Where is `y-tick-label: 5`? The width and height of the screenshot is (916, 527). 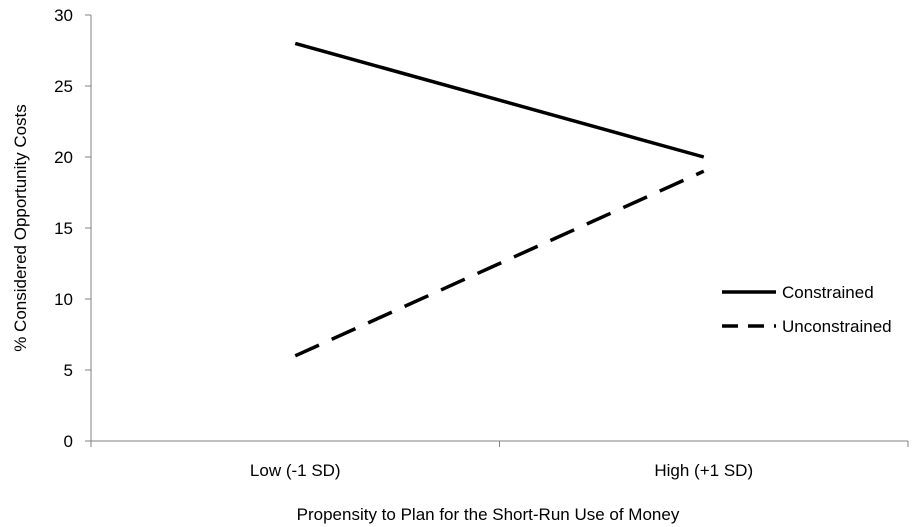 y-tick-label: 5 is located at coordinates (68, 370).